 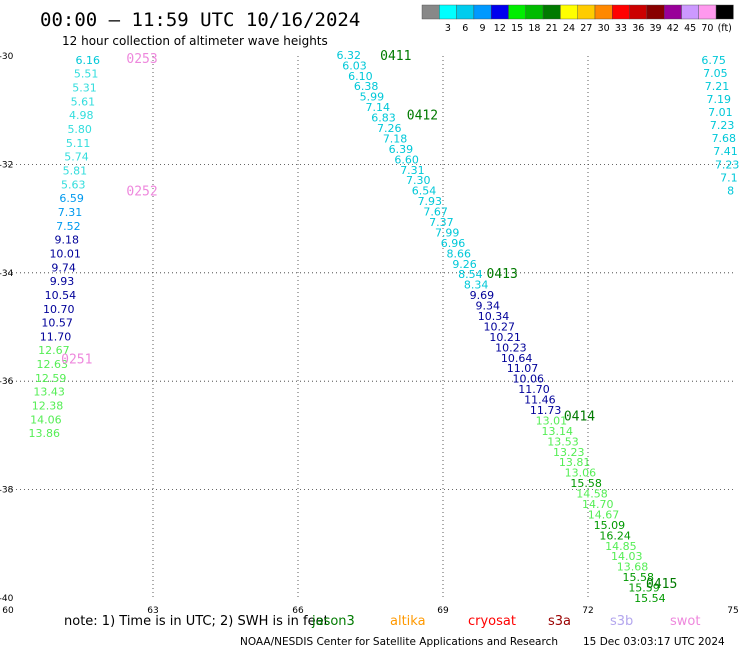 What do you see at coordinates (673, 28) in the screenshot?
I see `legend-label: 42` at bounding box center [673, 28].